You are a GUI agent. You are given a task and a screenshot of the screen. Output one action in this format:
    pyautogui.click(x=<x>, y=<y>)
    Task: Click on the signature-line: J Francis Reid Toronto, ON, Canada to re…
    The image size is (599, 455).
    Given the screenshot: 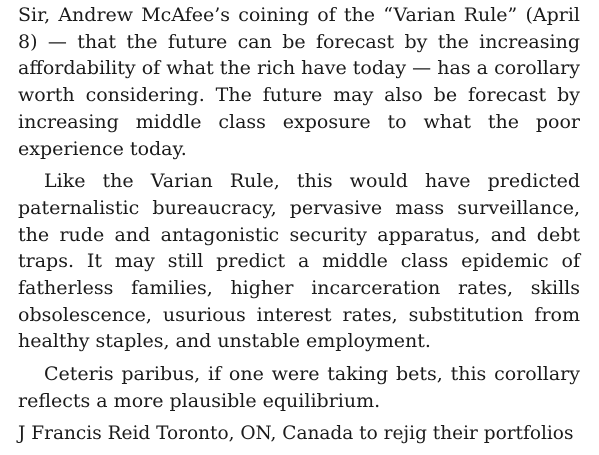 What is the action you would take?
    pyautogui.click(x=296, y=433)
    